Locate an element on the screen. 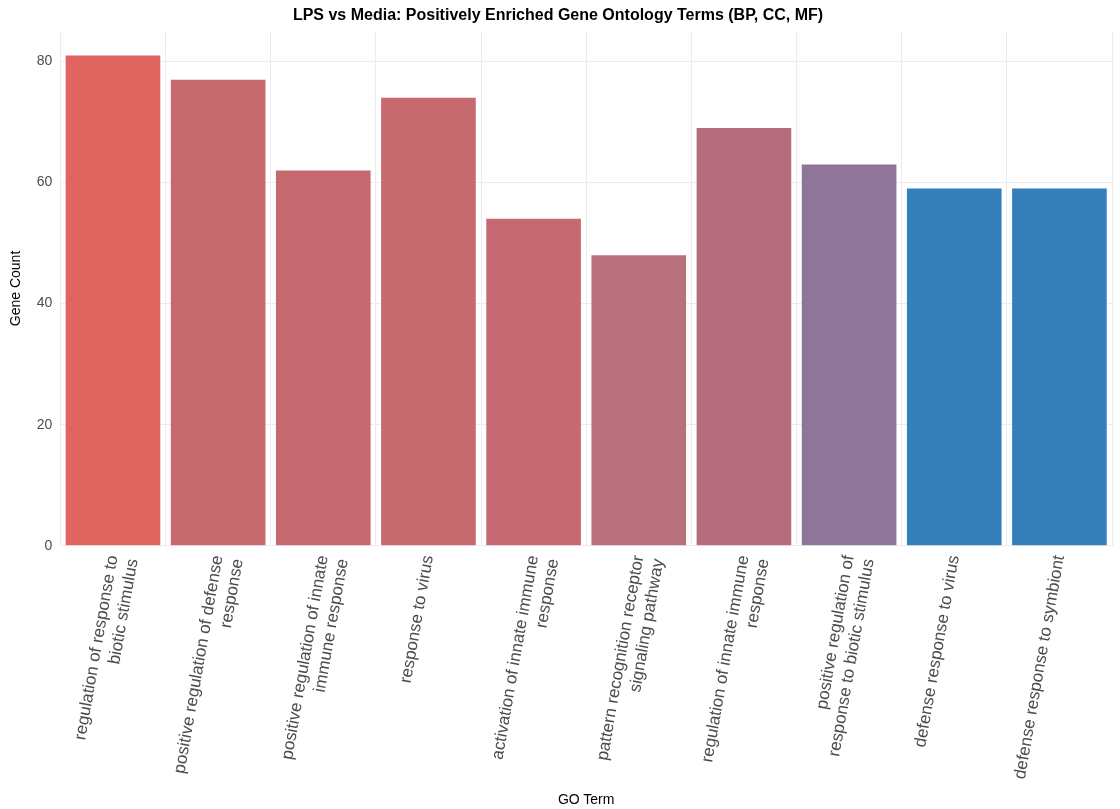 The image size is (1120, 809). x-tick-label: positive regulation of defense response is located at coordinates (208, 664).